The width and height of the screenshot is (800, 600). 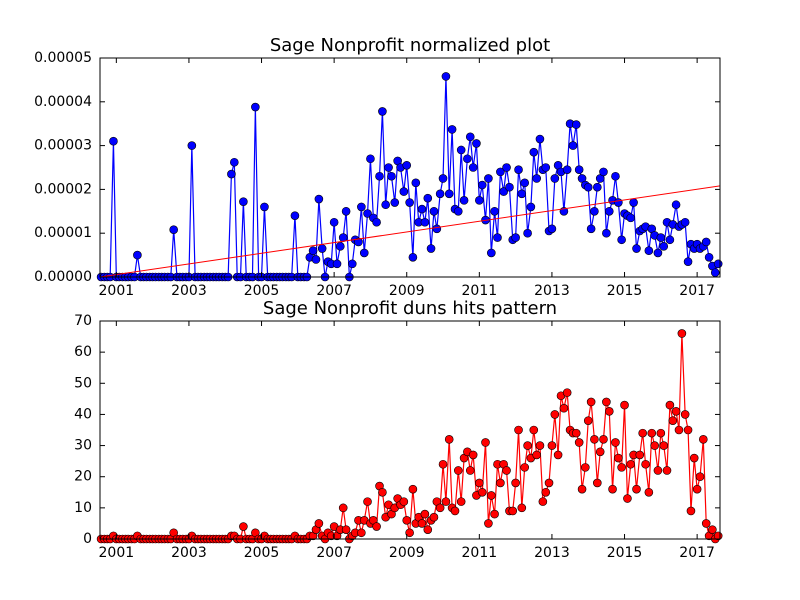 I want to click on y-tick-label: 50, so click(x=83, y=383).